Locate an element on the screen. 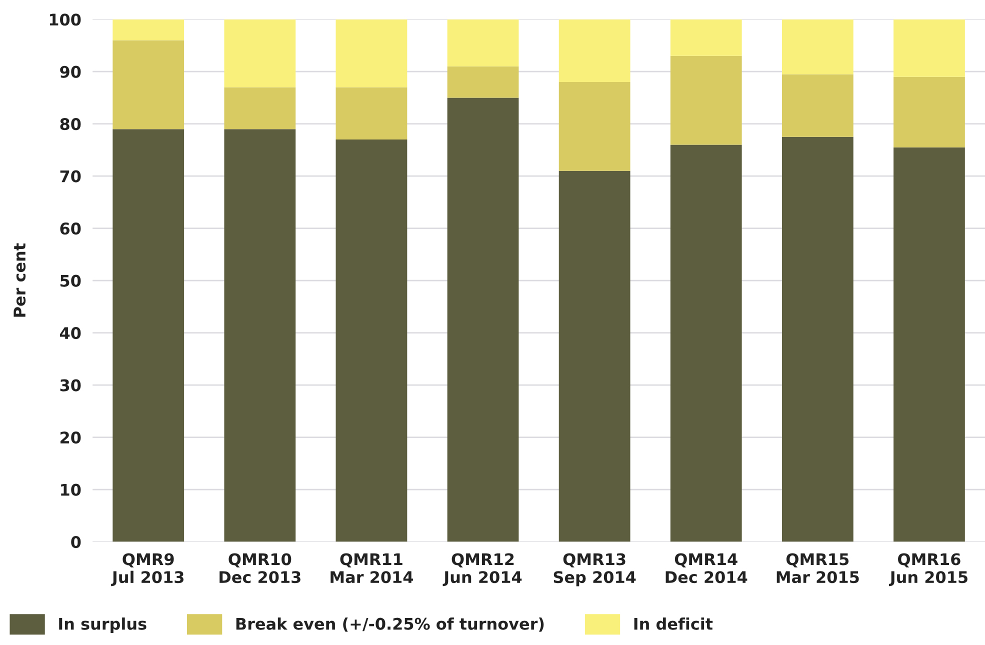 The width and height of the screenshot is (985, 645). y-tick-label: 50 is located at coordinates (70, 280).